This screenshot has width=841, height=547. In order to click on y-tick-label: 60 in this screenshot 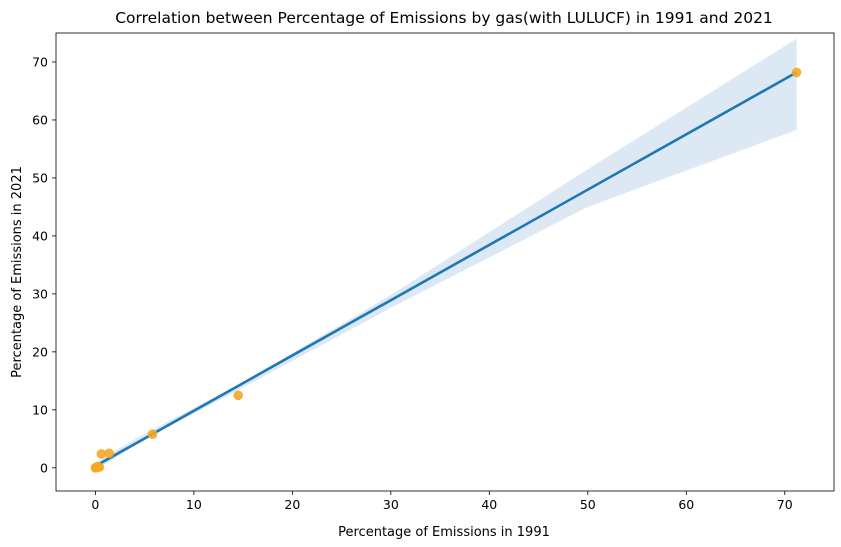, I will do `click(40, 119)`.